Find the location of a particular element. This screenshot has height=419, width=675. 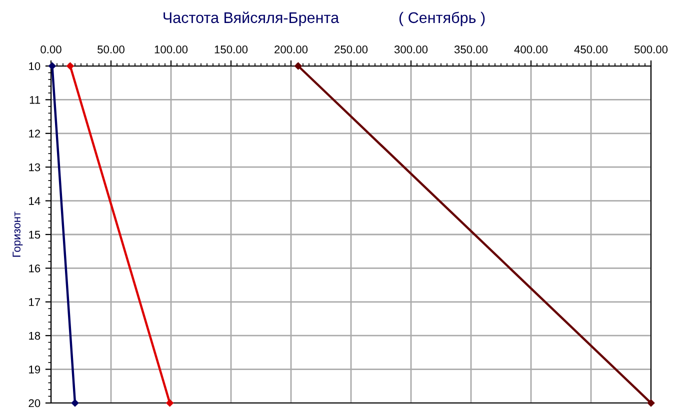

y-tick-label: 14 is located at coordinates (34, 201).